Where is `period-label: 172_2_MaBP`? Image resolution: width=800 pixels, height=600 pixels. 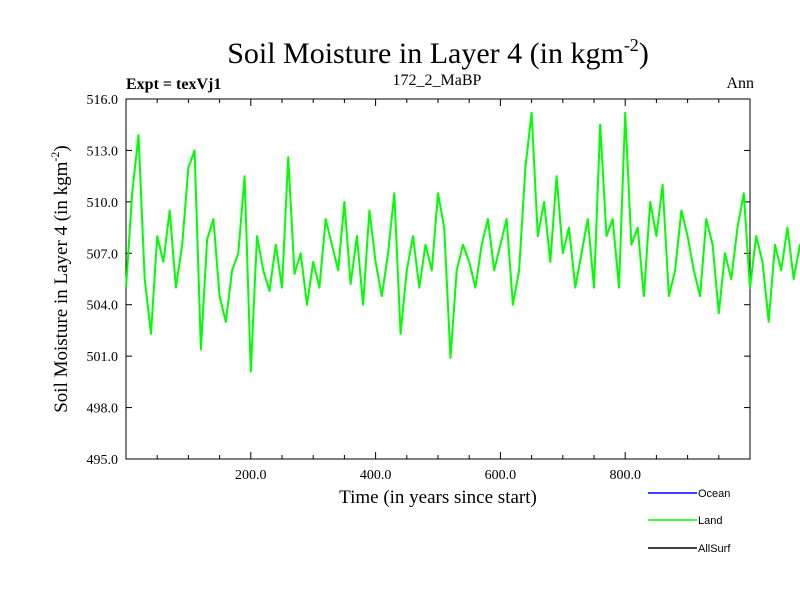 period-label: 172_2_MaBP is located at coordinates (437, 80).